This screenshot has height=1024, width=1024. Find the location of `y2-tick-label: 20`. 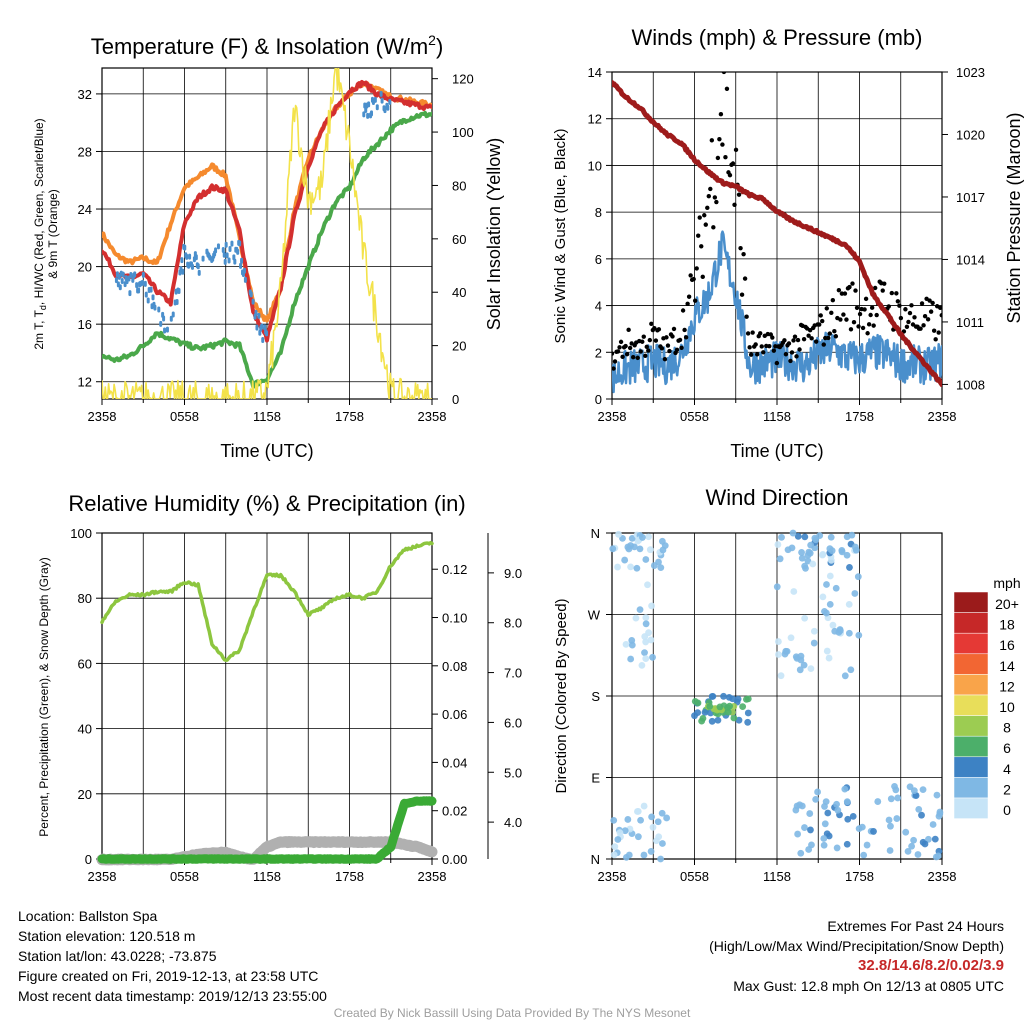

y2-tick-label: 20 is located at coordinates (459, 346).